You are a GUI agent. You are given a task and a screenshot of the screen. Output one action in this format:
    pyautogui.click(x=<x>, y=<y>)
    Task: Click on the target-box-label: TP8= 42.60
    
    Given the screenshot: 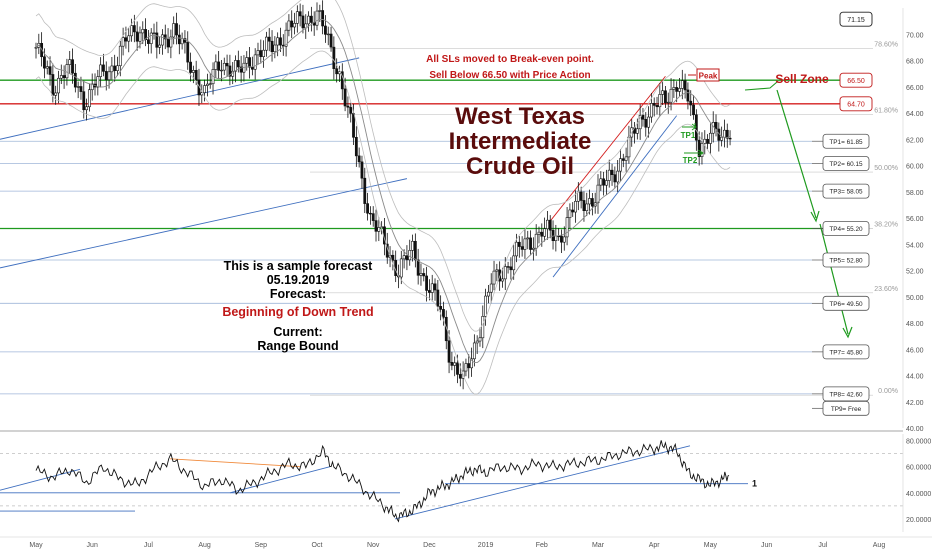 What is the action you would take?
    pyautogui.click(x=846, y=394)
    